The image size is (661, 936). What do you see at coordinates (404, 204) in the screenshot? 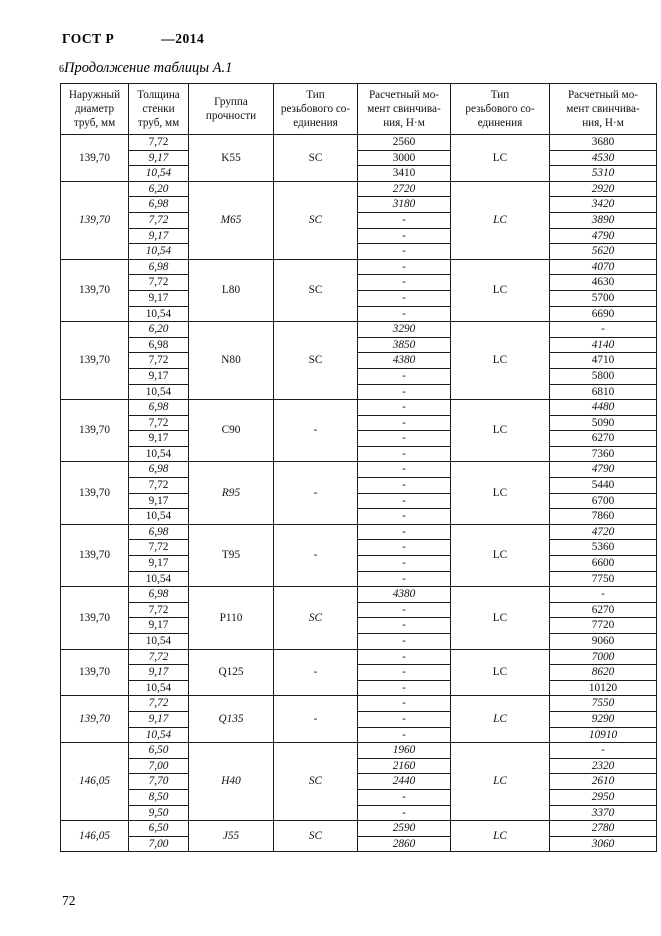
I see `torque-sc-cell: 3180` at bounding box center [404, 204].